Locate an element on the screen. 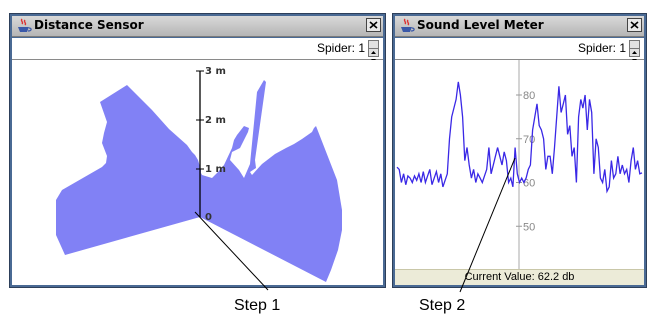 Image resolution: width=655 pixels, height=325 pixels. range-label-2m: 2 m is located at coordinates (215, 120).